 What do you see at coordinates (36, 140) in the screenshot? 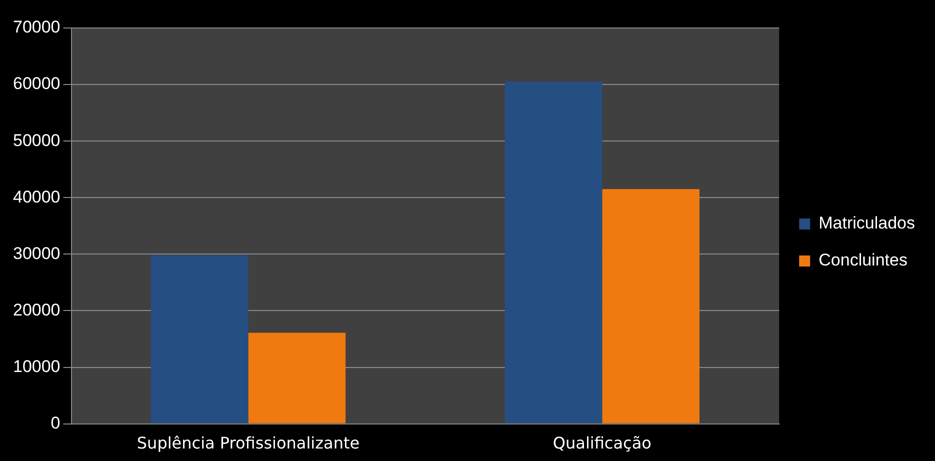
I see `y-tick-label: 50000` at bounding box center [36, 140].